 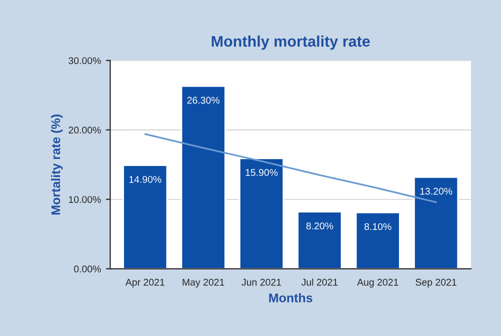 I want to click on x-tick-label: May 2021, so click(x=203, y=283).